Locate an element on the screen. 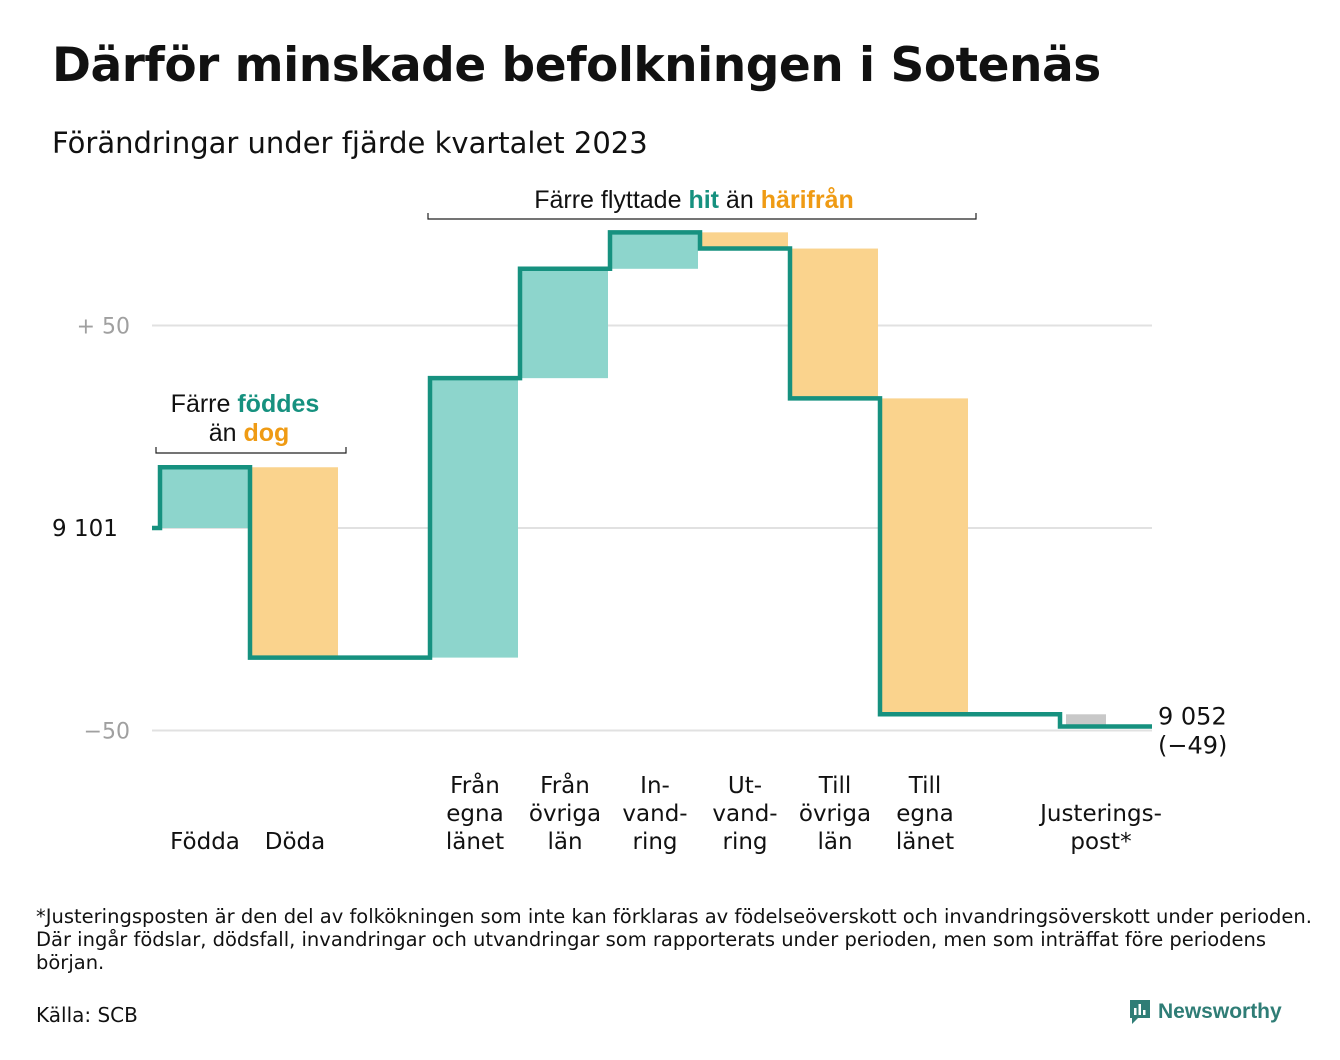  category-label-invandring: In- is located at coordinates (655, 786).